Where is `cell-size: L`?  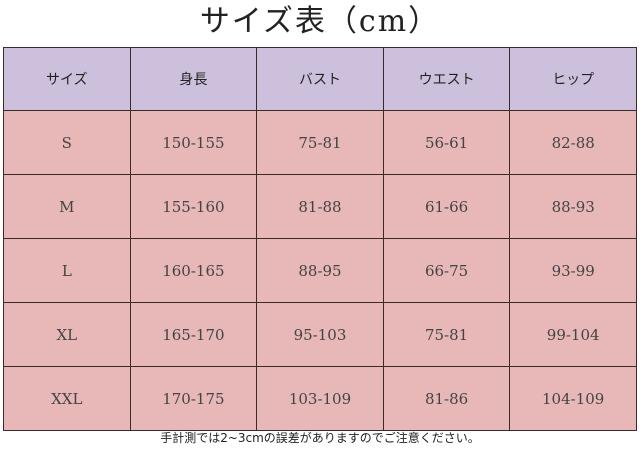
cell-size: L is located at coordinates (67, 270).